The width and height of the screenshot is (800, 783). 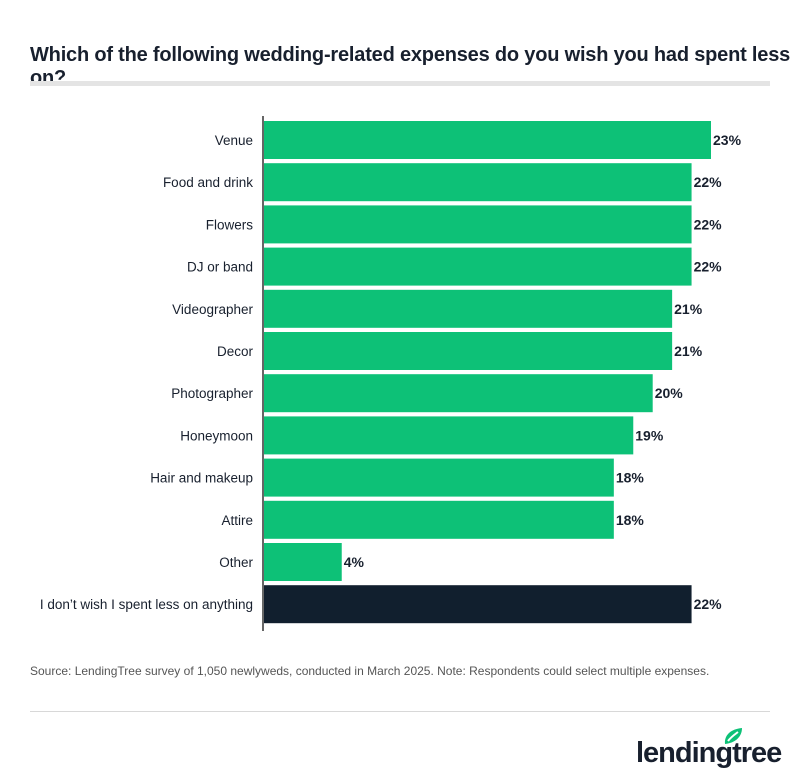 I want to click on logo-text: lendingtree, so click(x=709, y=753).